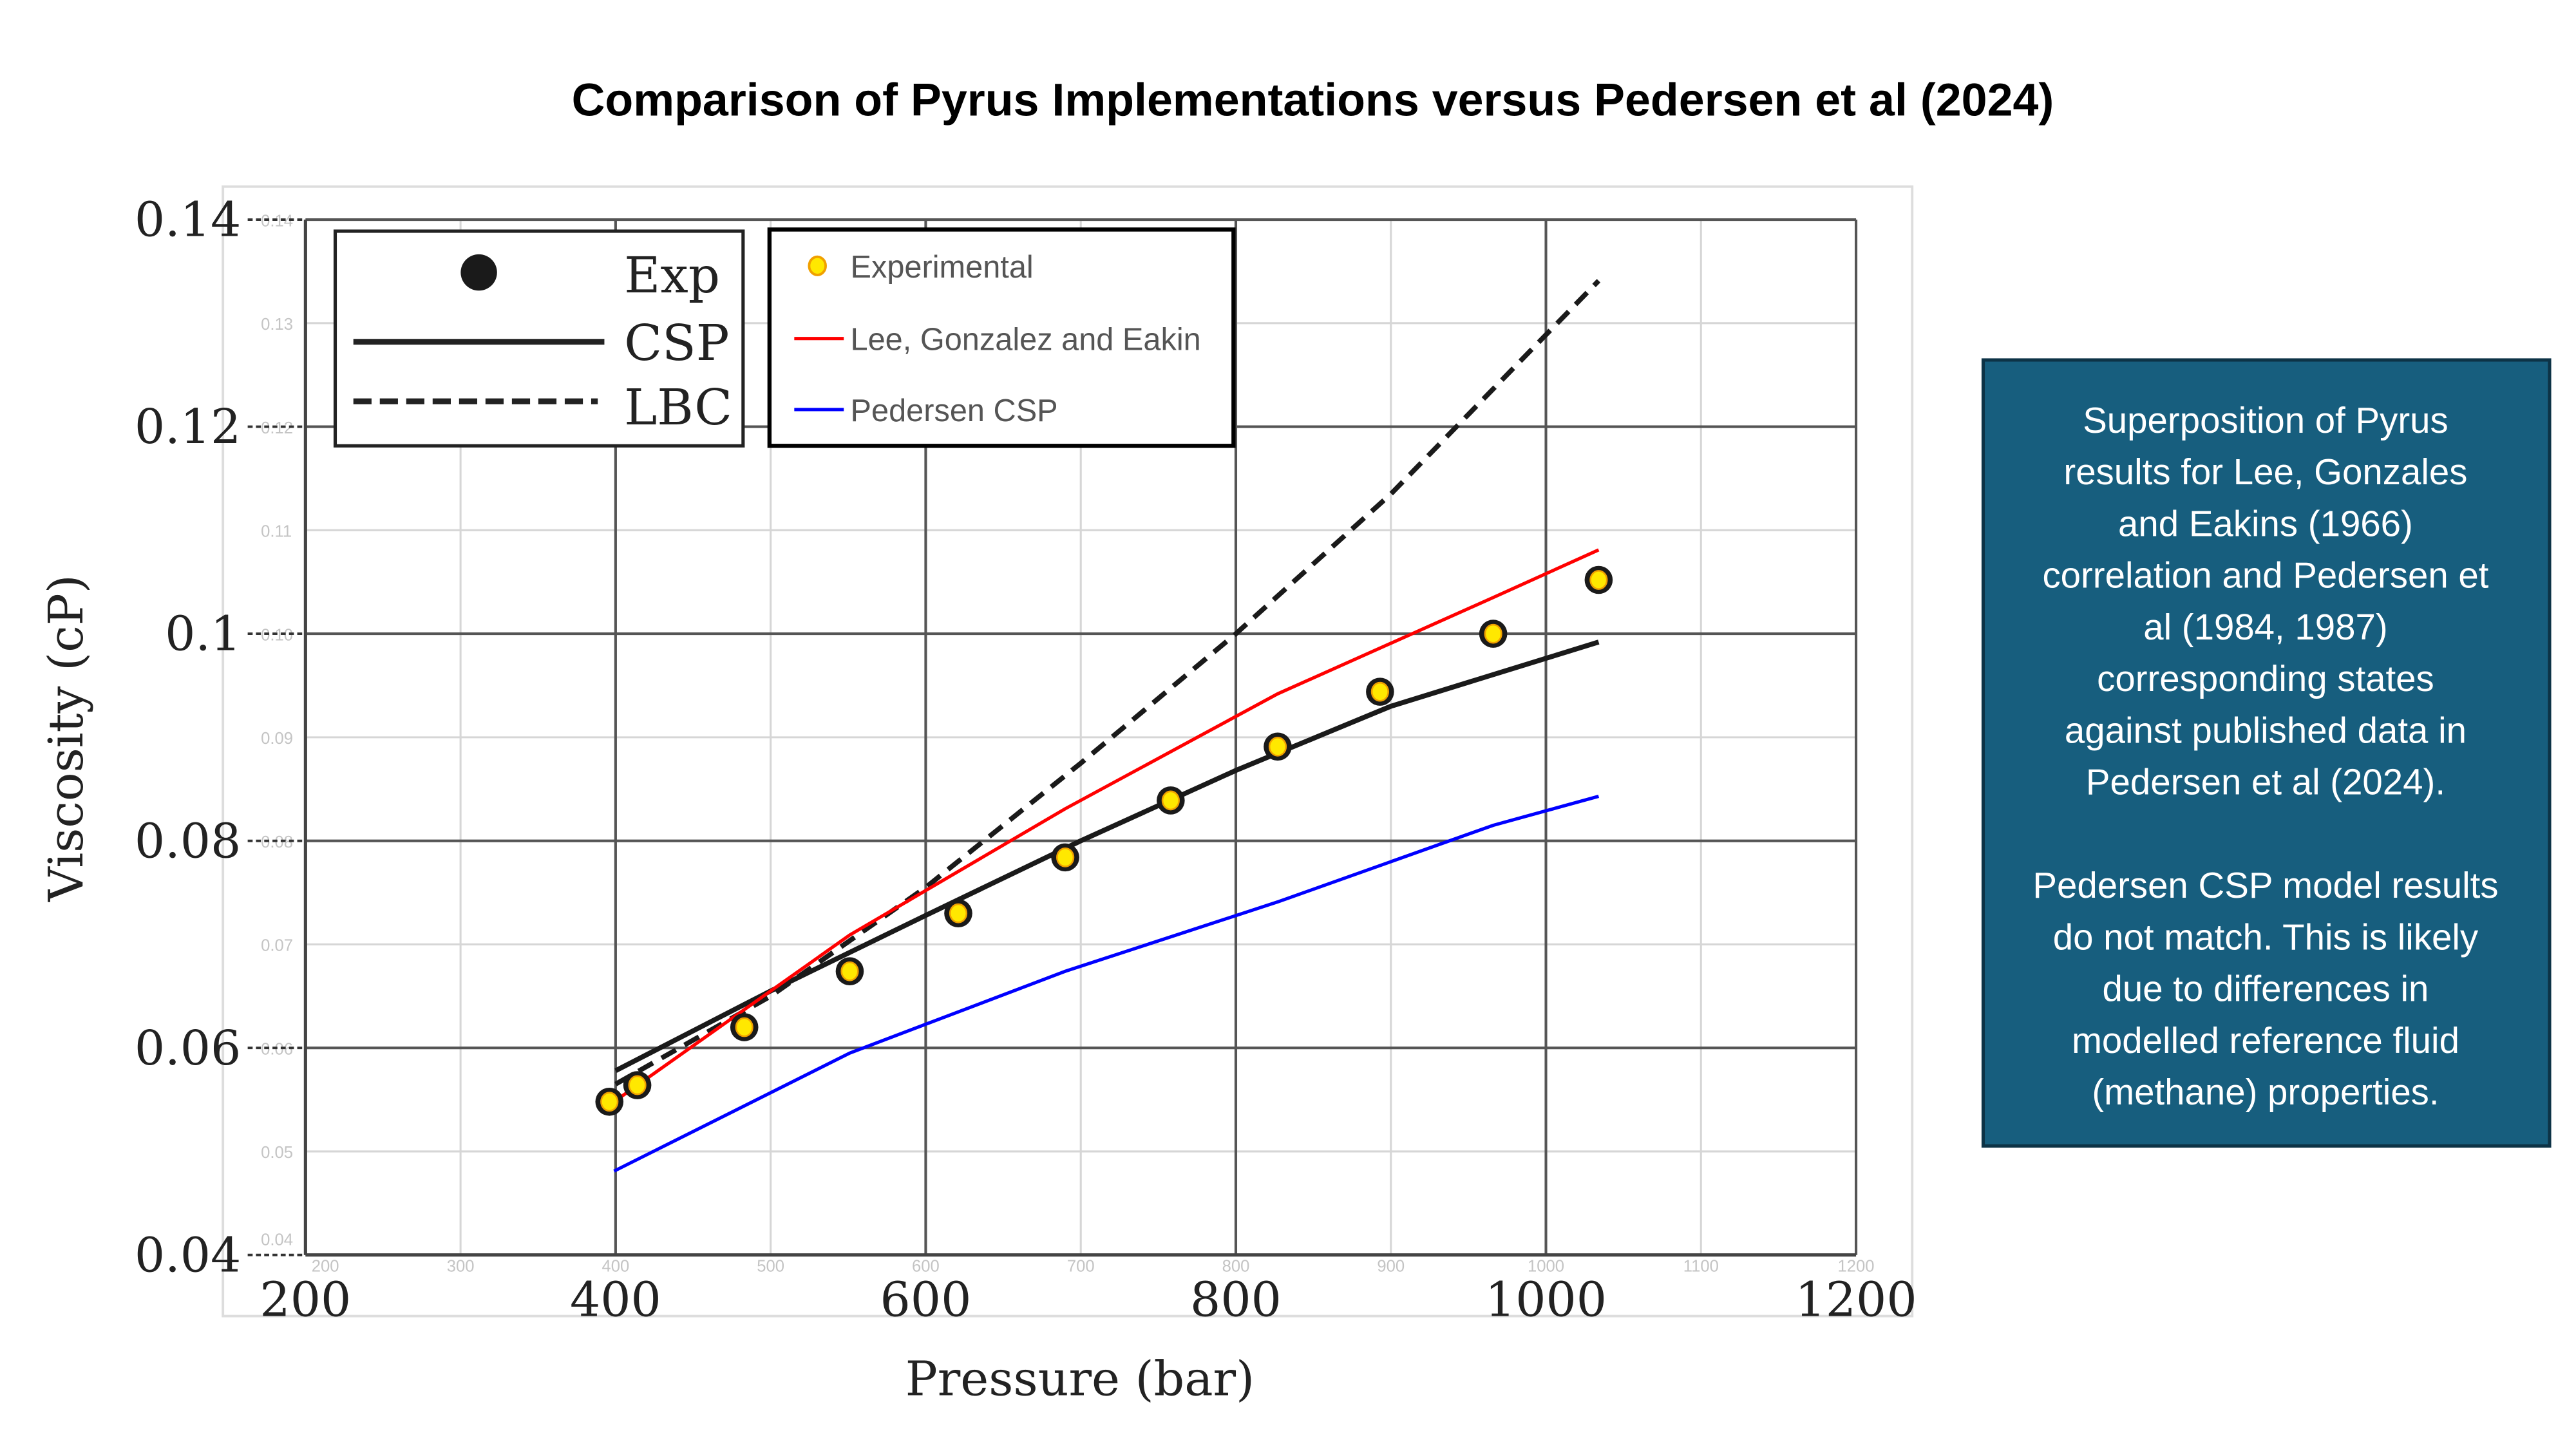 The height and width of the screenshot is (1449, 2576). Describe the element at coordinates (277, 532) in the screenshot. I see `minor-y-tick-label: 0.11` at that location.